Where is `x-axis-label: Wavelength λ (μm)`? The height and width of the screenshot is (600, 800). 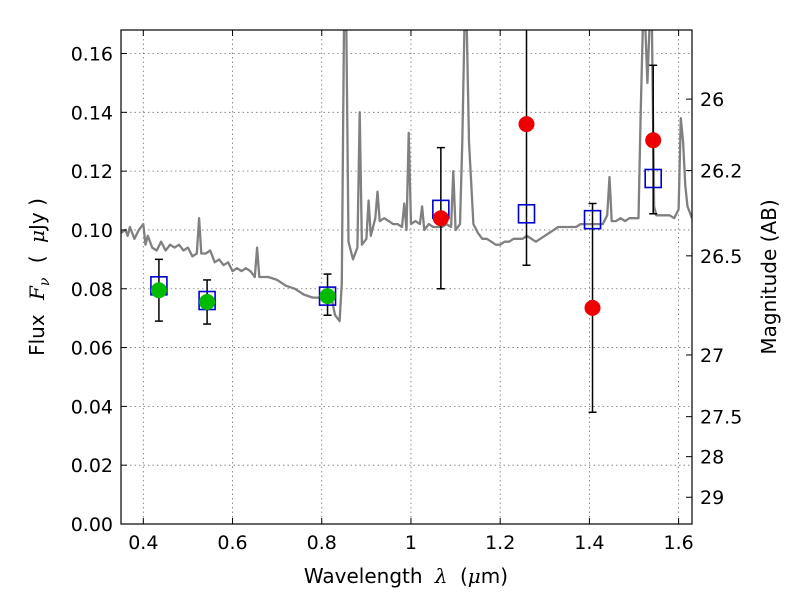 x-axis-label: Wavelength λ (μm) is located at coordinates (406, 576).